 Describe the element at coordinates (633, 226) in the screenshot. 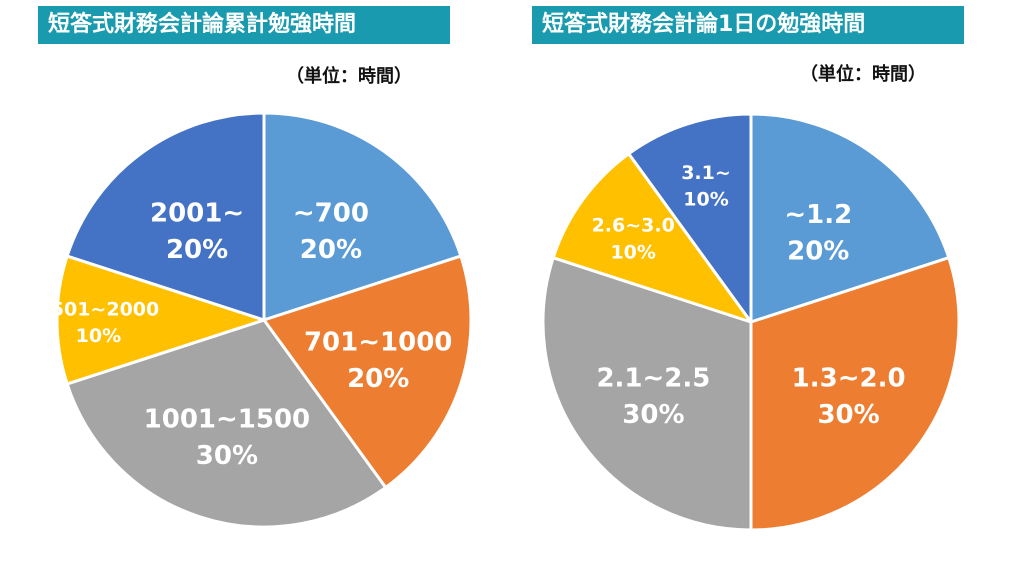

I see `slice-category-label-2-4: 2.6~3.0` at that location.